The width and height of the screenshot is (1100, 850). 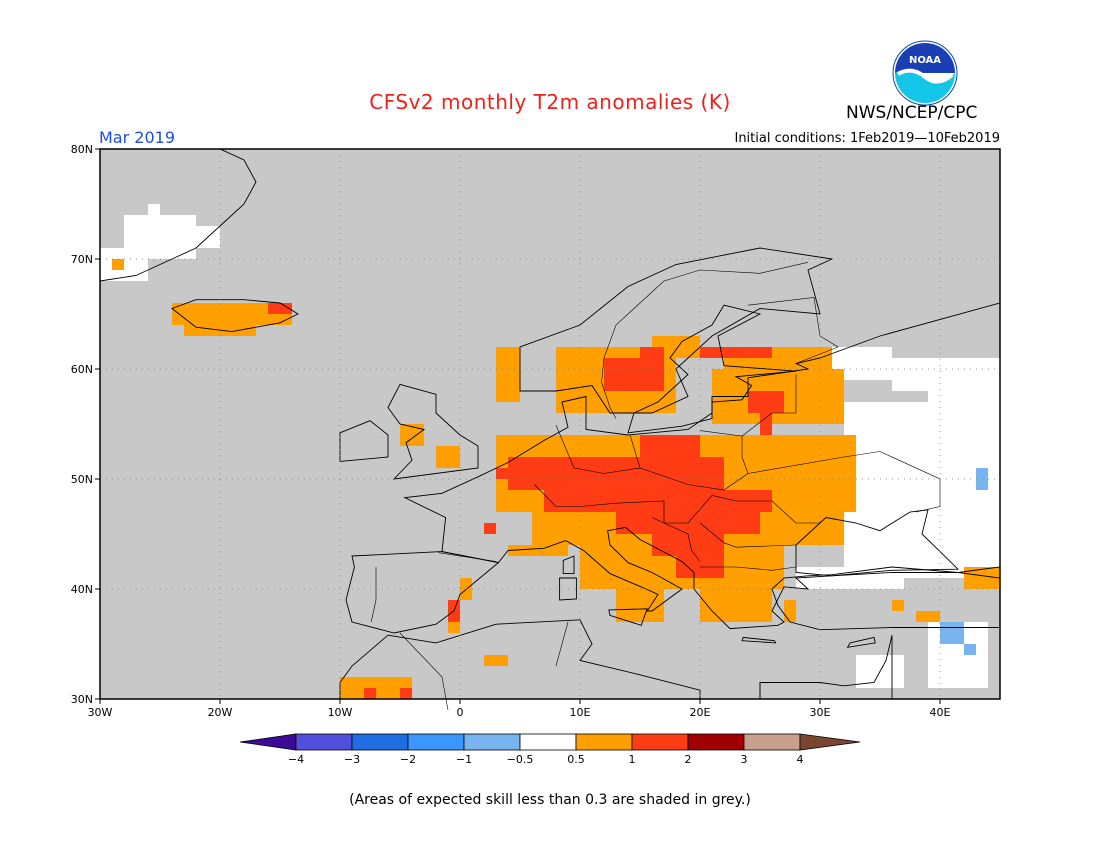 What do you see at coordinates (700, 712) in the screenshot?
I see `lon-tick-label: 20E` at bounding box center [700, 712].